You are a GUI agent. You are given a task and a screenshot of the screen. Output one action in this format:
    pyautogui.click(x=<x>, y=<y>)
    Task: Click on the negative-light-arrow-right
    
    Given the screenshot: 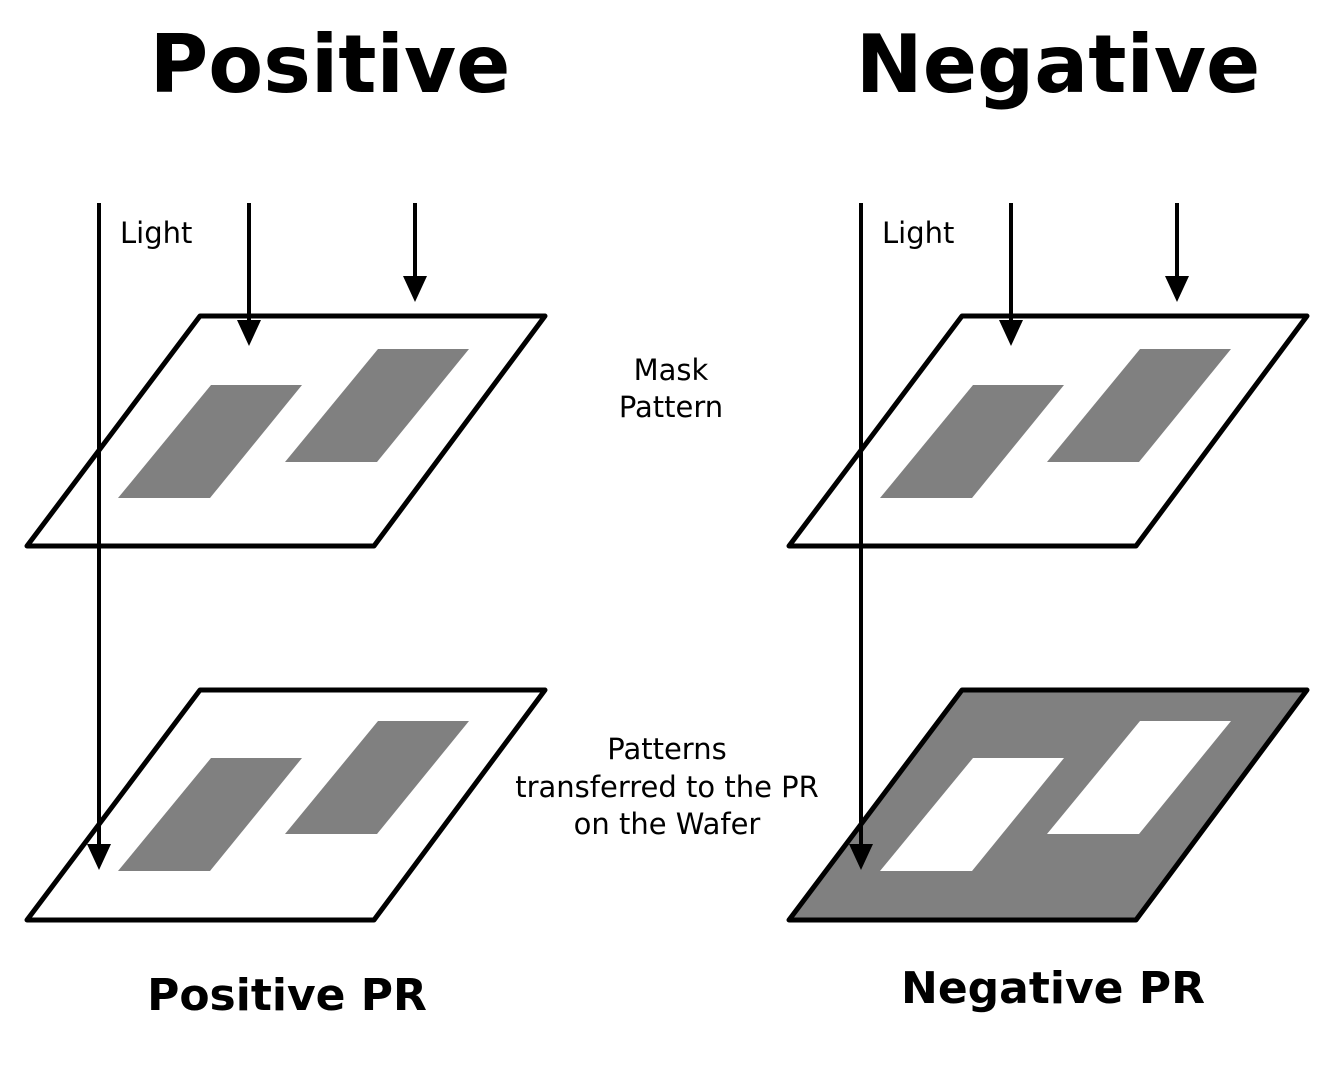 What is the action you would take?
    pyautogui.click(x=1177, y=252)
    